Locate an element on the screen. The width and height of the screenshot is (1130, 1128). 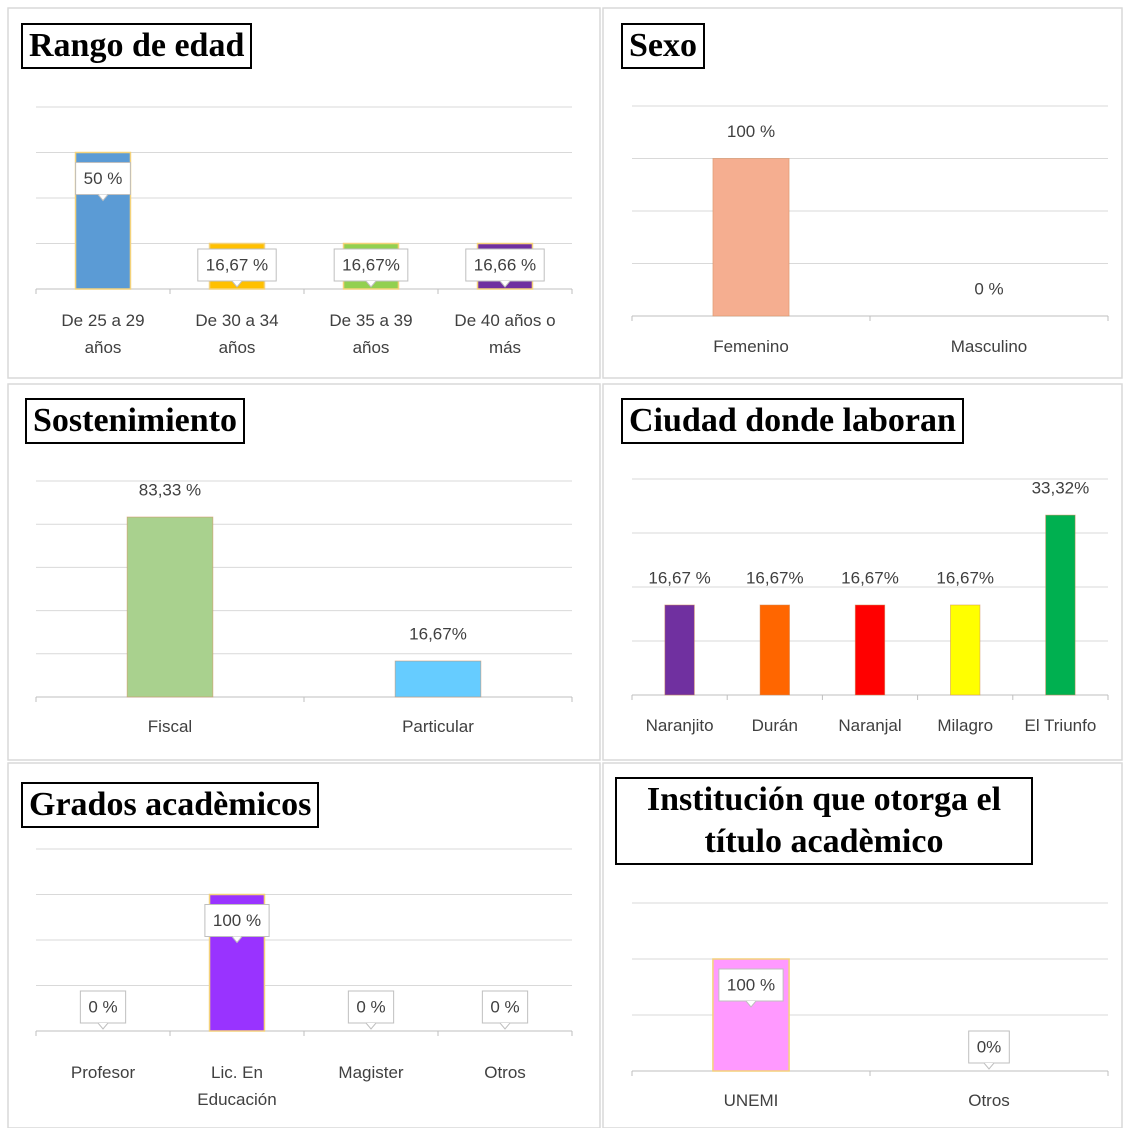
data-label: 0% is located at coordinates (989, 1050).